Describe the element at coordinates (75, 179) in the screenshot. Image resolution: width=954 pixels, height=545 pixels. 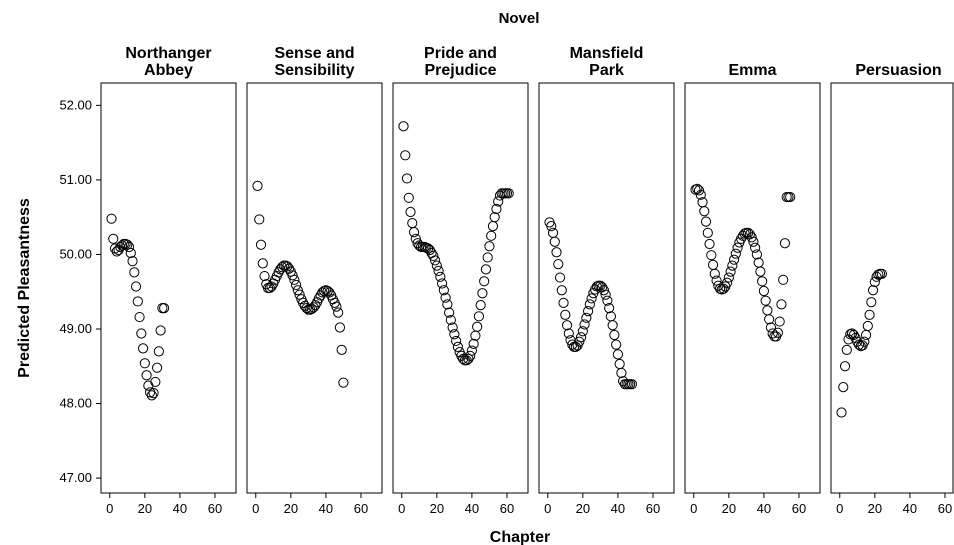
I see `y-tick-label: 51.00` at that location.